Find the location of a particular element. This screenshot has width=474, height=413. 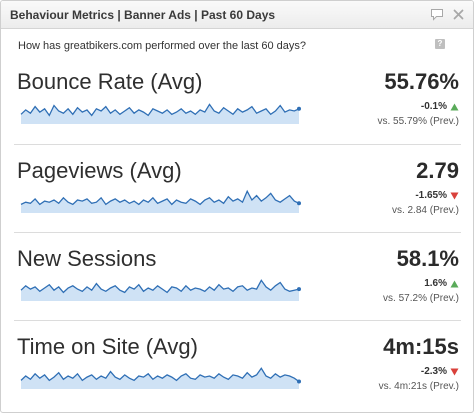

metric-value: 2.79 is located at coordinates (437, 170).